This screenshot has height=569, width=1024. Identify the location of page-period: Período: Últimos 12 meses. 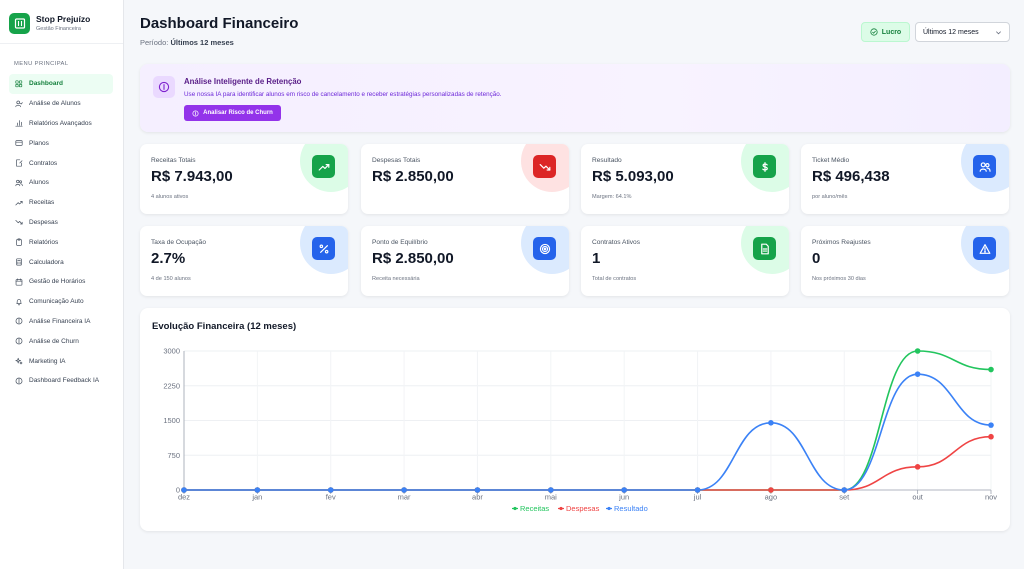
(187, 42).